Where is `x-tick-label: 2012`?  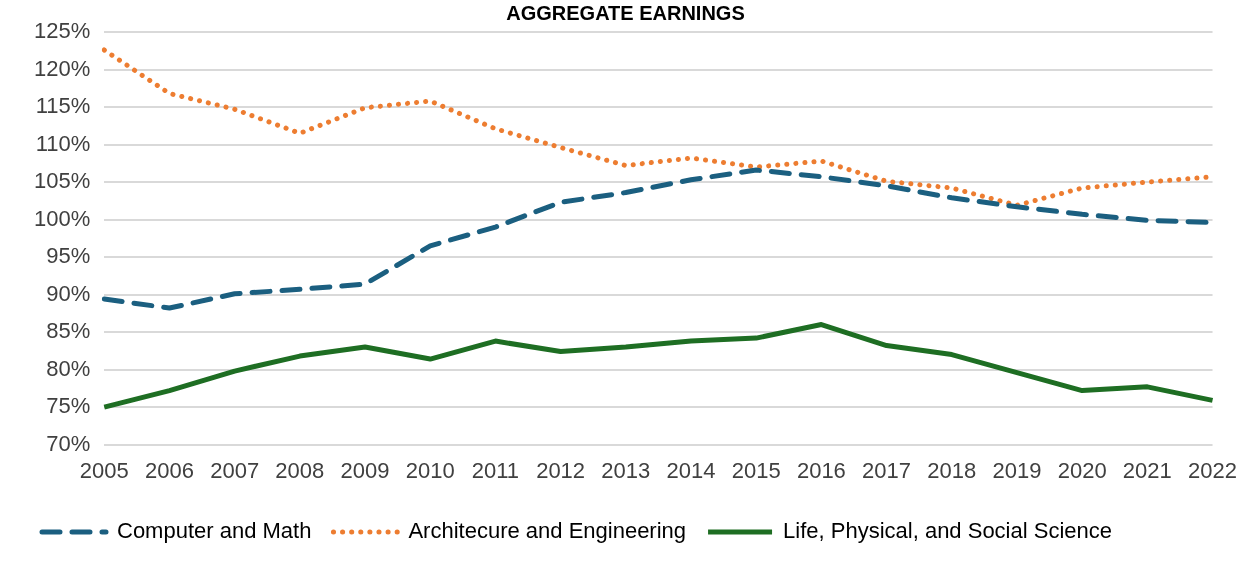 x-tick-label: 2012 is located at coordinates (561, 470).